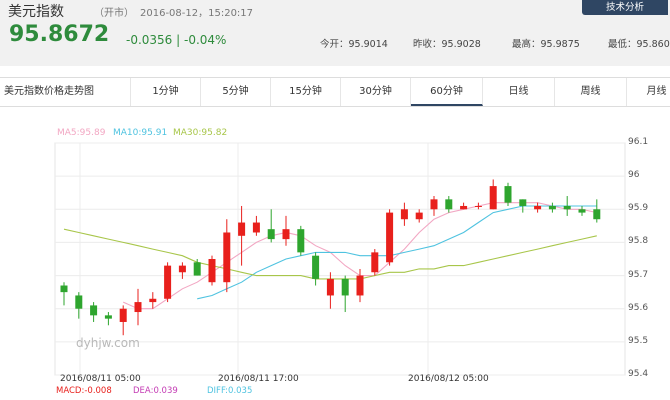  What do you see at coordinates (81, 133) in the screenshot?
I see `legend-ma5: MA5:95.89` at bounding box center [81, 133].